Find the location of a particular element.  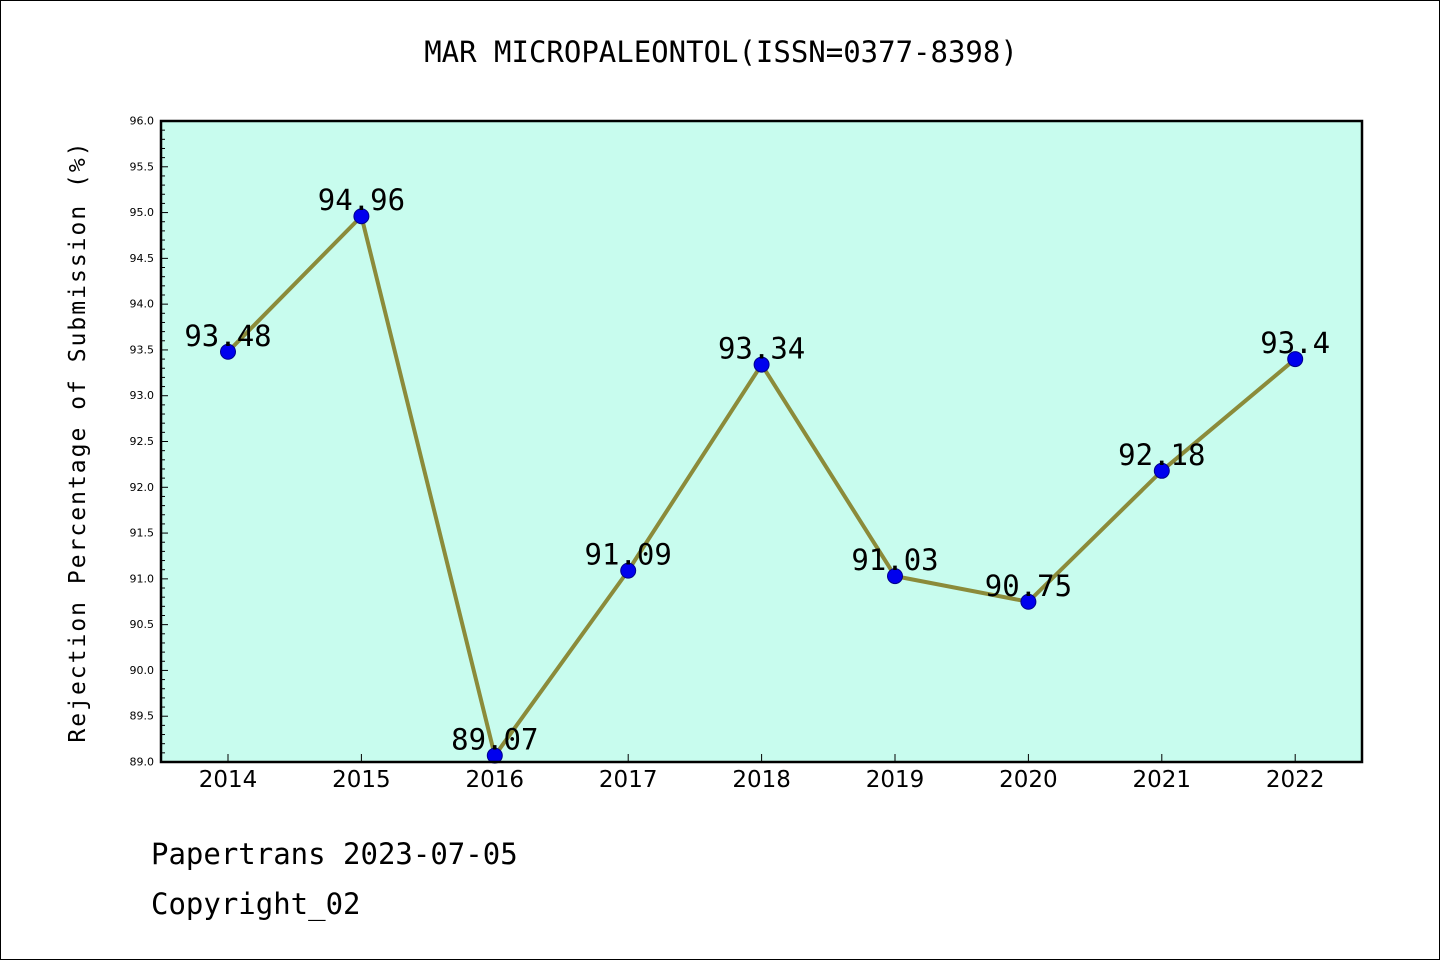

y-tick-label: 90.5 is located at coordinates (142, 624).